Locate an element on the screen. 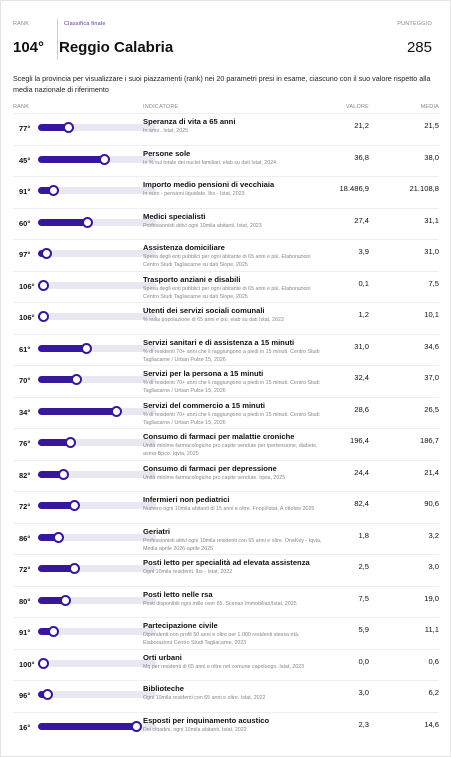  value: 3,0 is located at coordinates (363, 692).